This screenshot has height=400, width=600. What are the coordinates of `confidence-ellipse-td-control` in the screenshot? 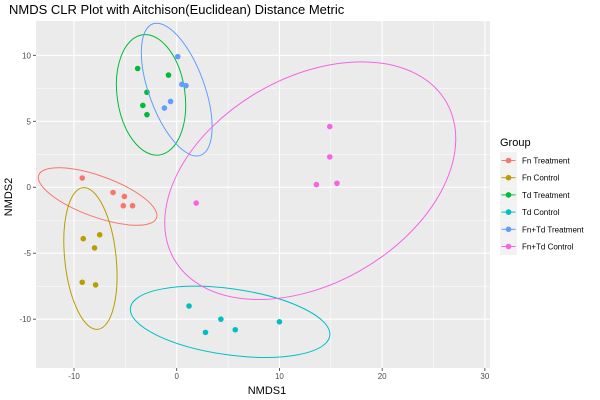 It's located at (230, 321).